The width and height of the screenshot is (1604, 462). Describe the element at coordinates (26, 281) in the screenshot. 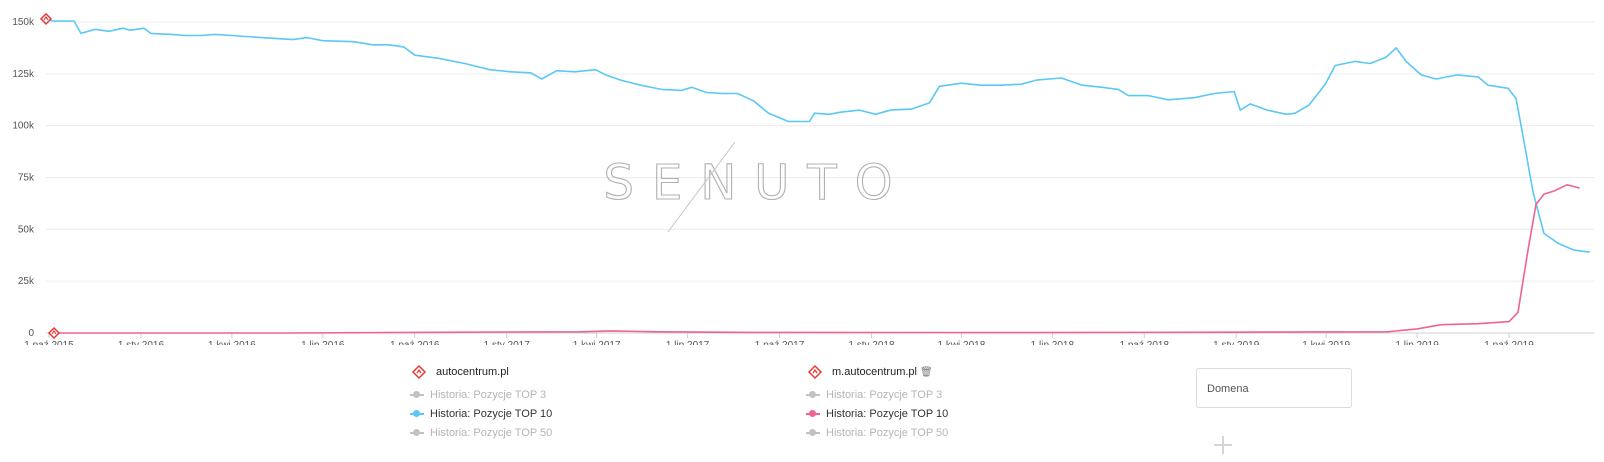

I see `y-tick-label: 25k` at that location.